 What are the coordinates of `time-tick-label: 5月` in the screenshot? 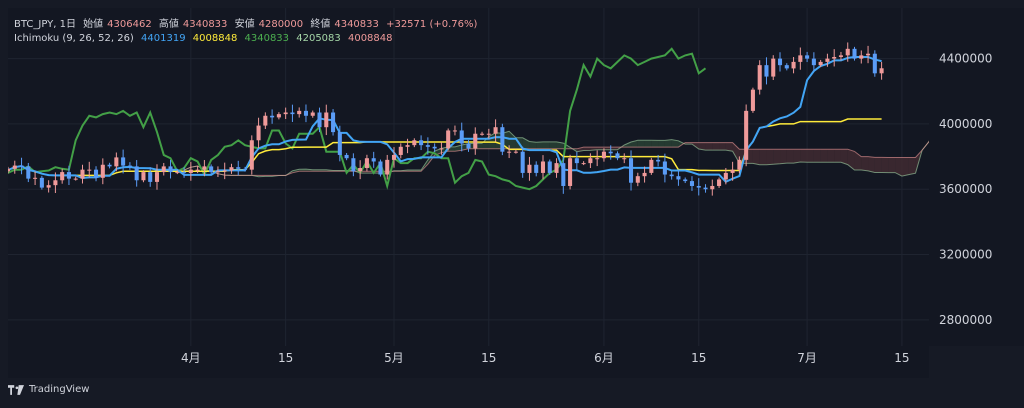 It's located at (394, 358).